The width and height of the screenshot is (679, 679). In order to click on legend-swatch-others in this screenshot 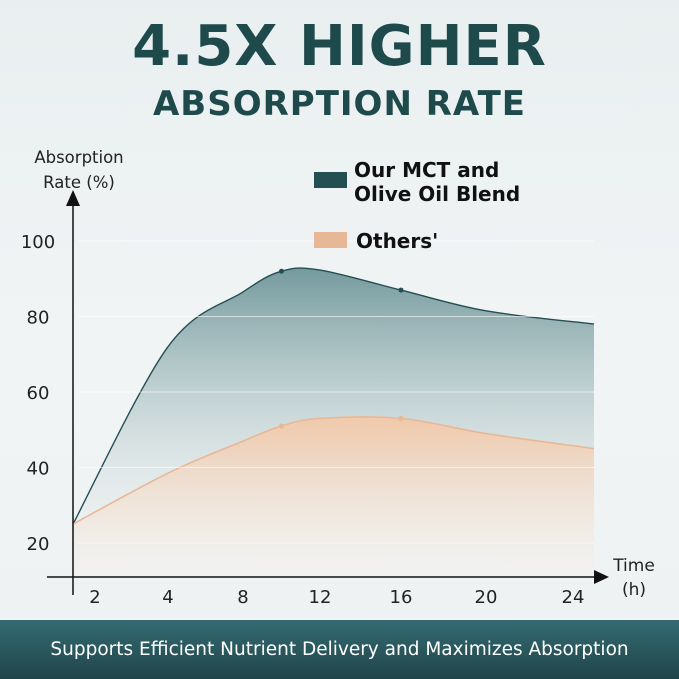, I will do `click(330, 240)`.